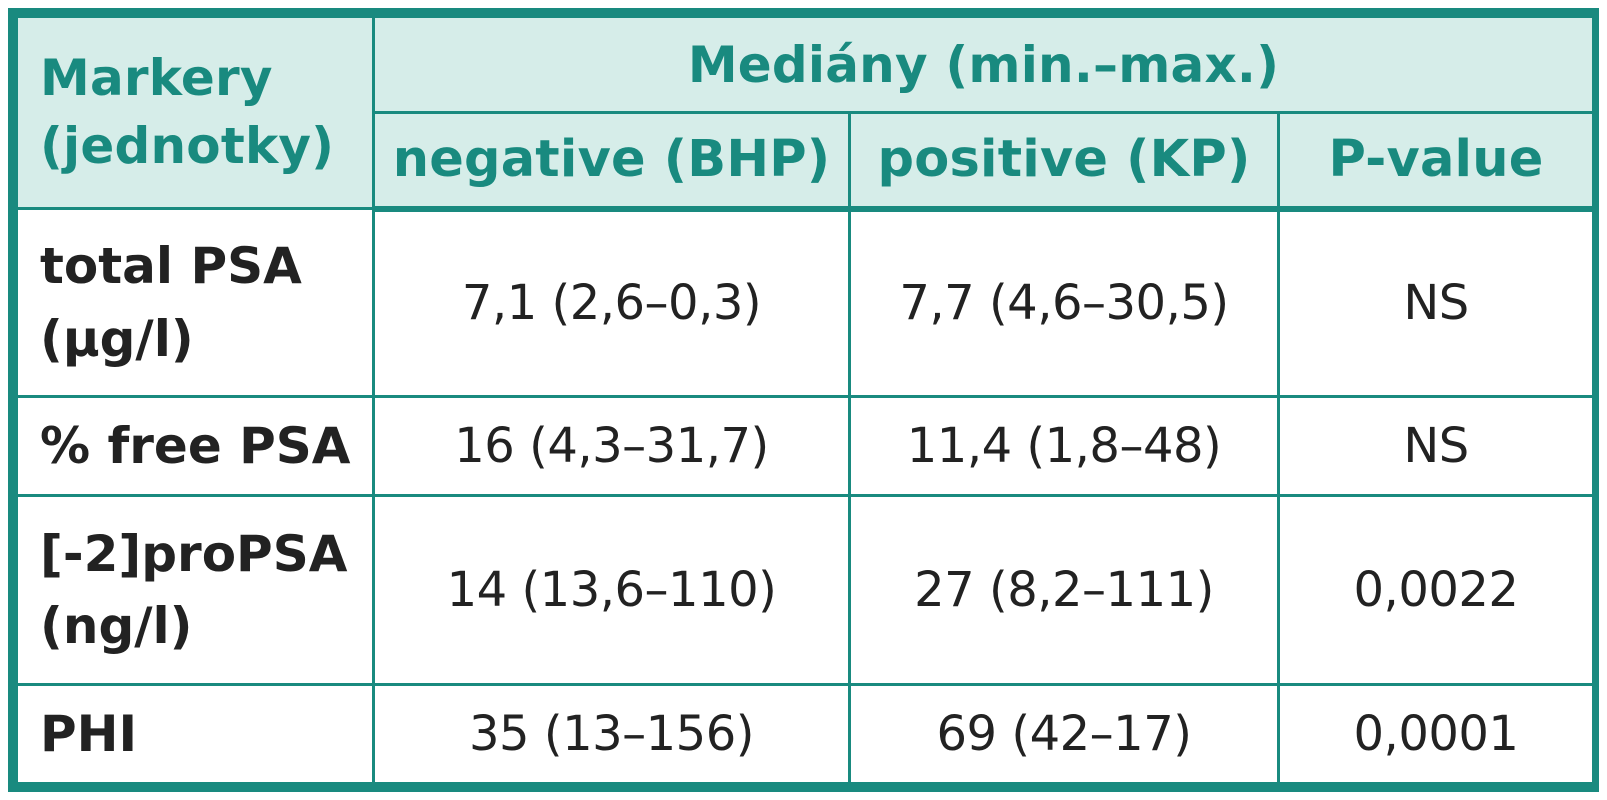 Image resolution: width=1607 pixels, height=800 pixels. Describe the element at coordinates (1064, 446) in the screenshot. I see `cell-positive: 11,4 (1,8–48)` at that location.